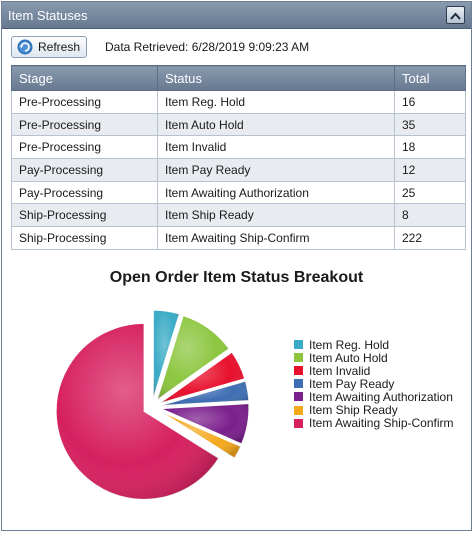 Image resolution: width=474 pixels, height=533 pixels. I want to click on legend-item: Item Ship Ready, so click(374, 410).